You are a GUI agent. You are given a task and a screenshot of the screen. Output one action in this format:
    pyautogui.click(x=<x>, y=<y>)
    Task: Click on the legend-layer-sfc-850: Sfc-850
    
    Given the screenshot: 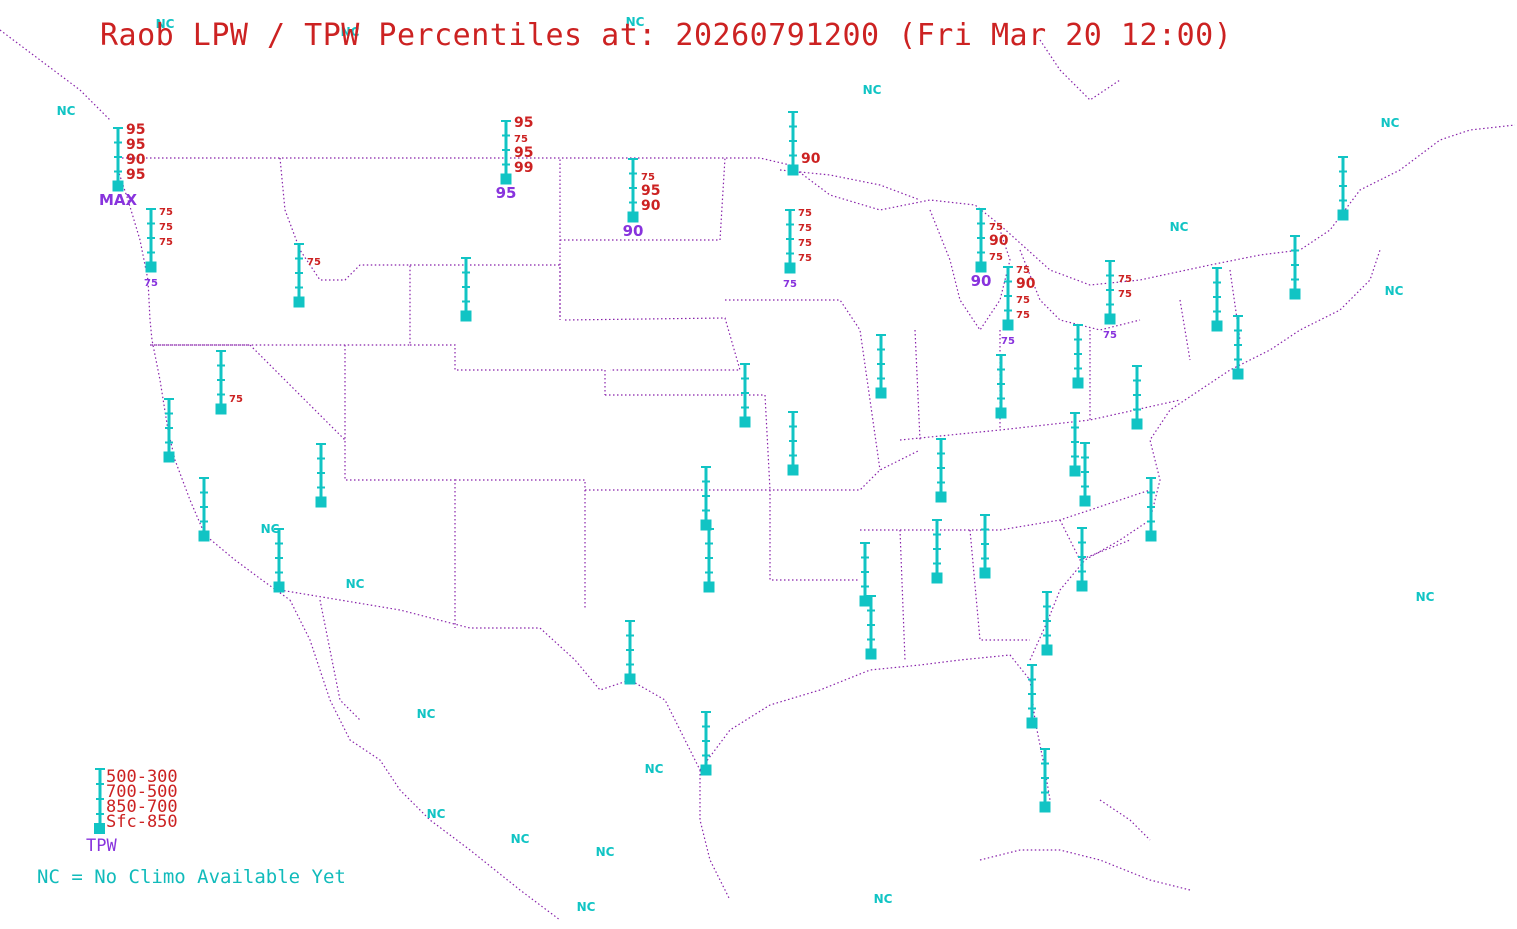 What is the action you would take?
    pyautogui.click(x=142, y=822)
    